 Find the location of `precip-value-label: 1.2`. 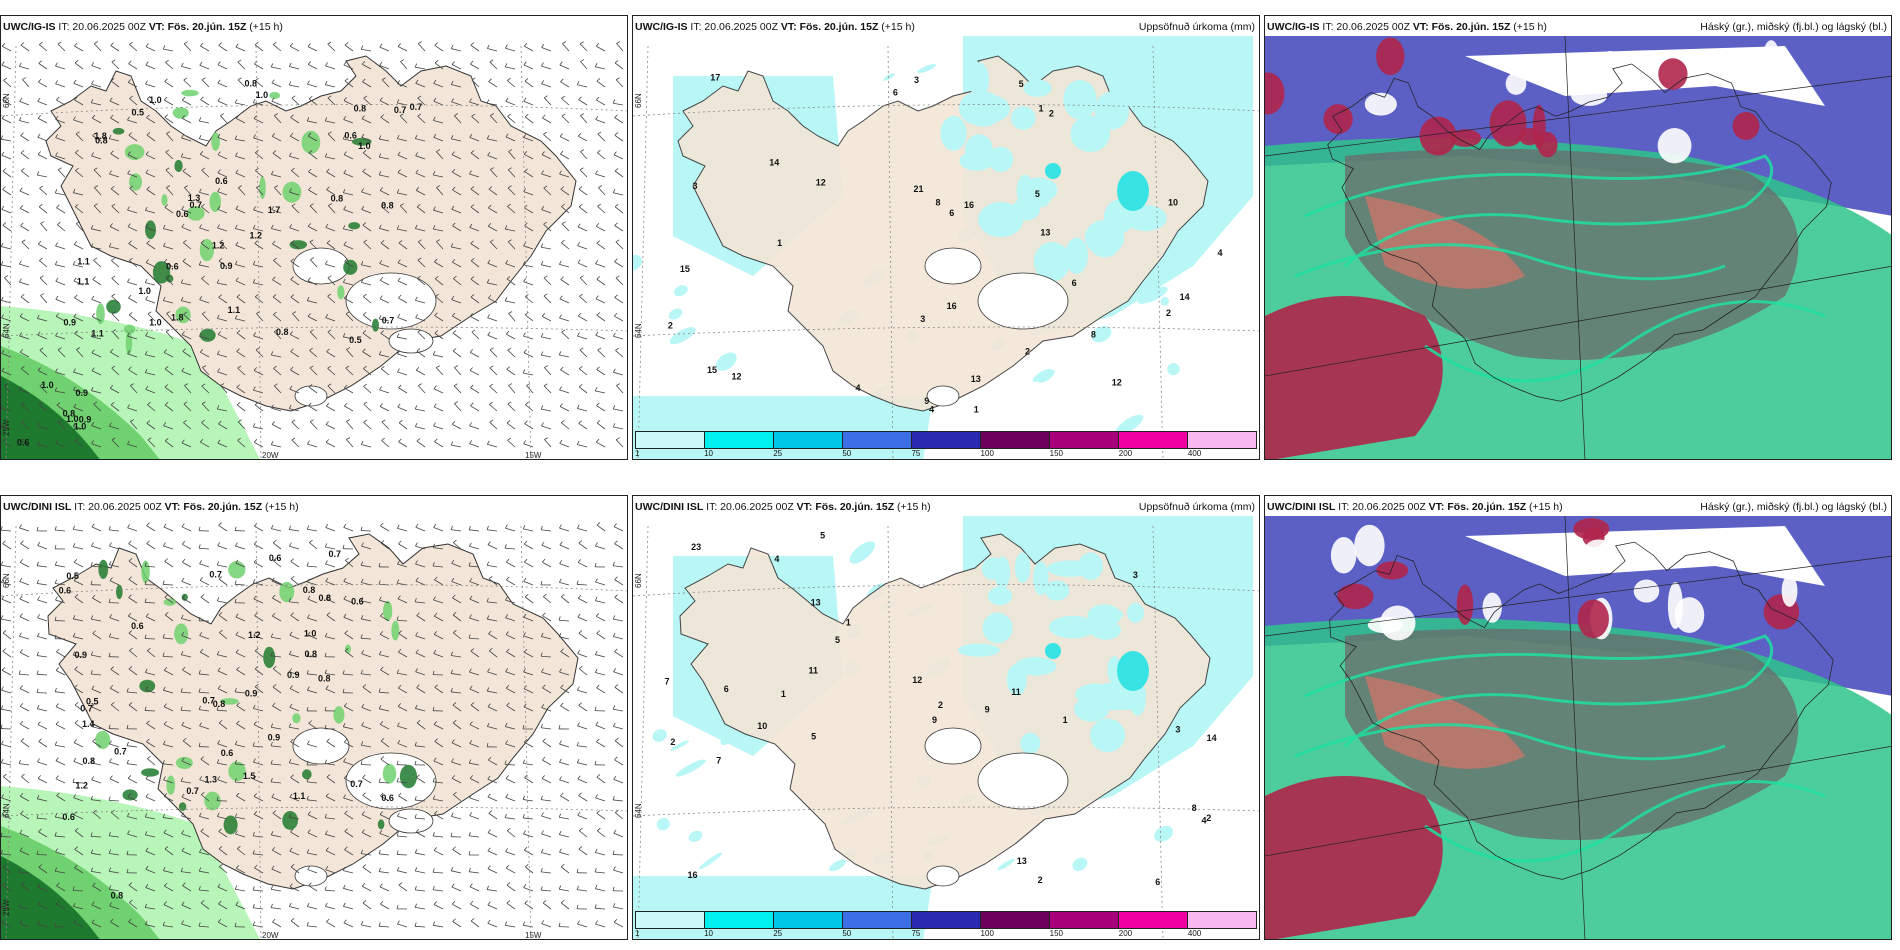

precip-value-label: 1.2 is located at coordinates (81, 786).